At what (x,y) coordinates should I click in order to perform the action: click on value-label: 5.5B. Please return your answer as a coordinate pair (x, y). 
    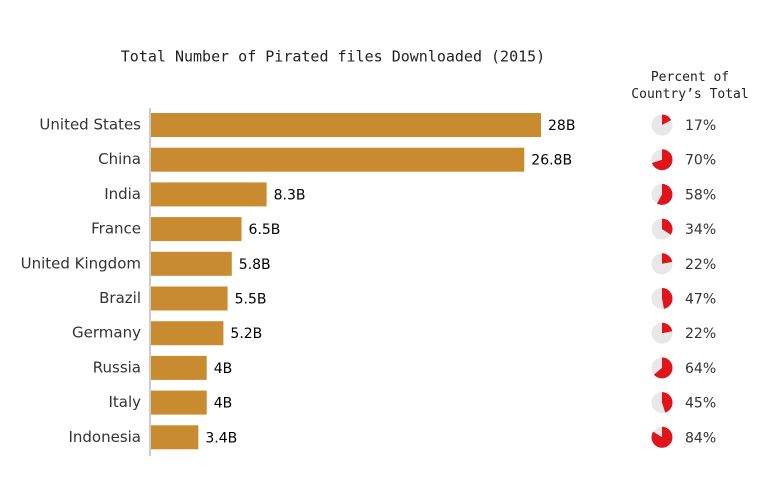
    Looking at the image, I should click on (251, 300).